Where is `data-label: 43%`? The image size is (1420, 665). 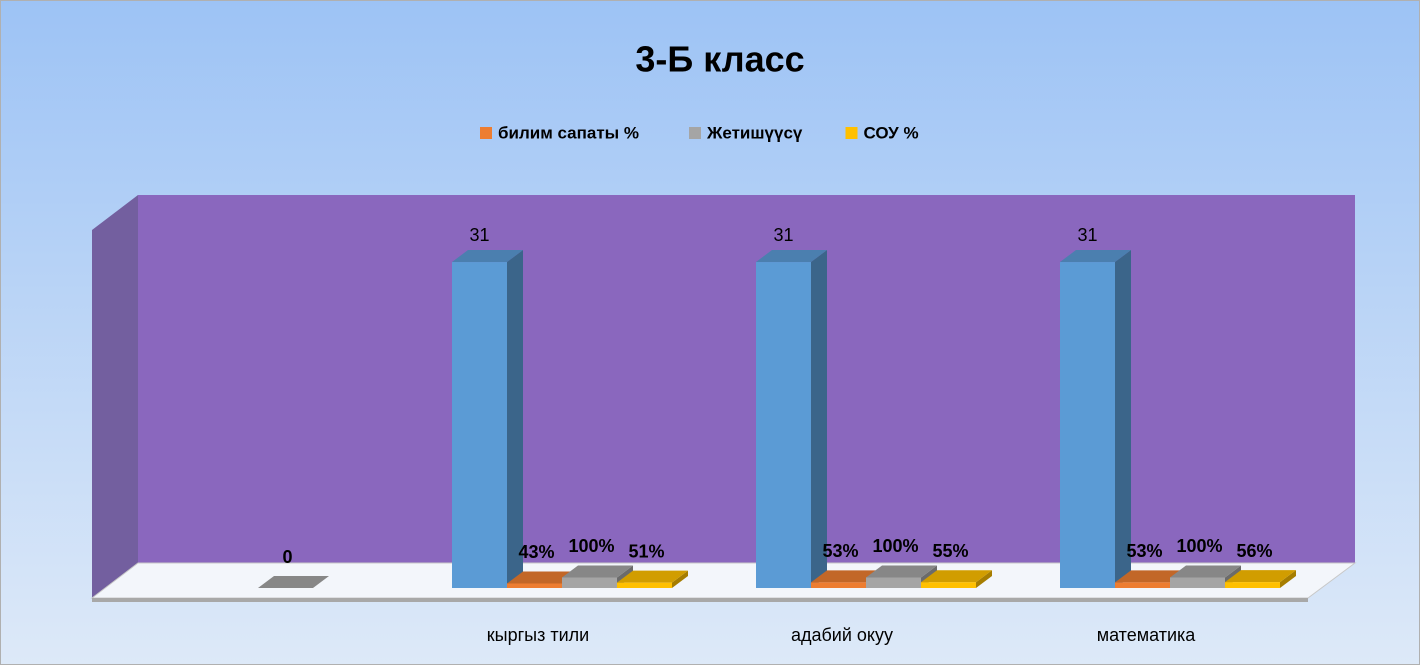 data-label: 43% is located at coordinates (536, 552).